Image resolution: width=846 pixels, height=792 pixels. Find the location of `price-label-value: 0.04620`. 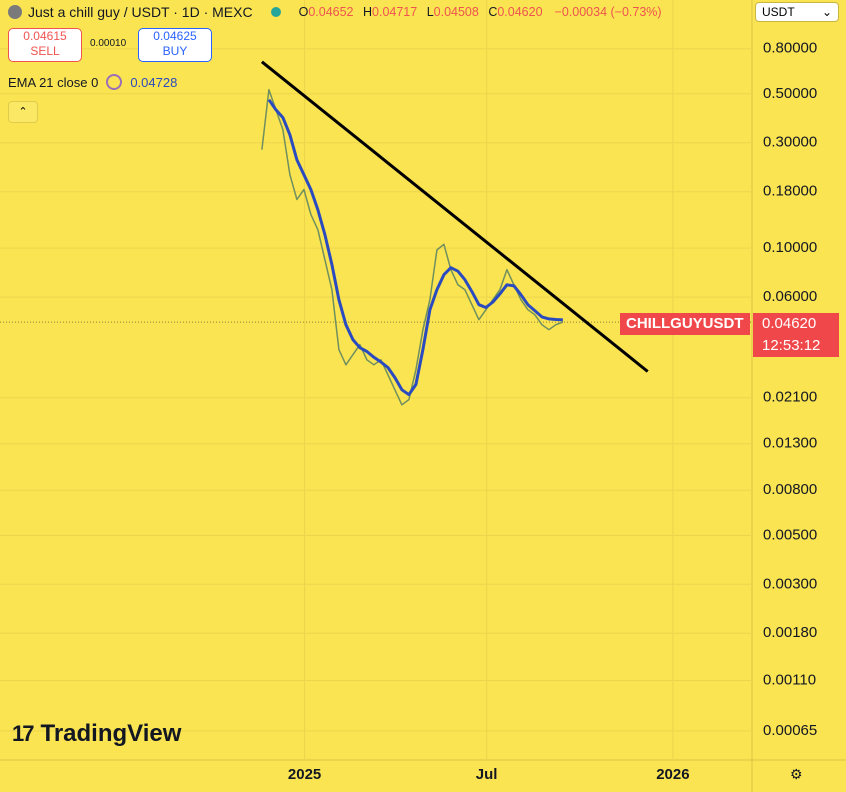

price-label-value: 0.04620 is located at coordinates (789, 323).